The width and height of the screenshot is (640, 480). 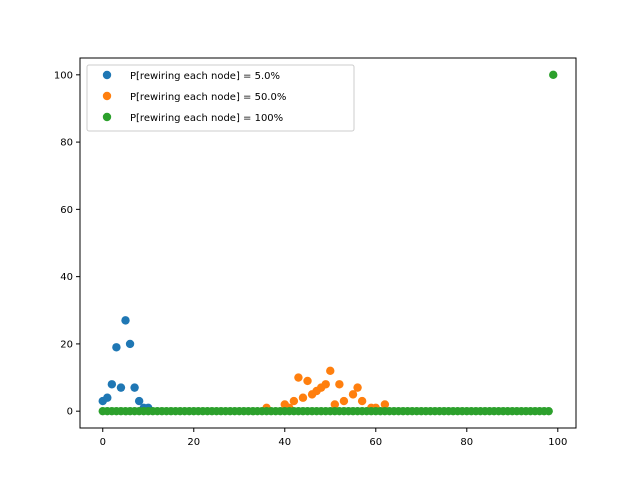 I want to click on x-tick-label: 0, so click(x=103, y=442).